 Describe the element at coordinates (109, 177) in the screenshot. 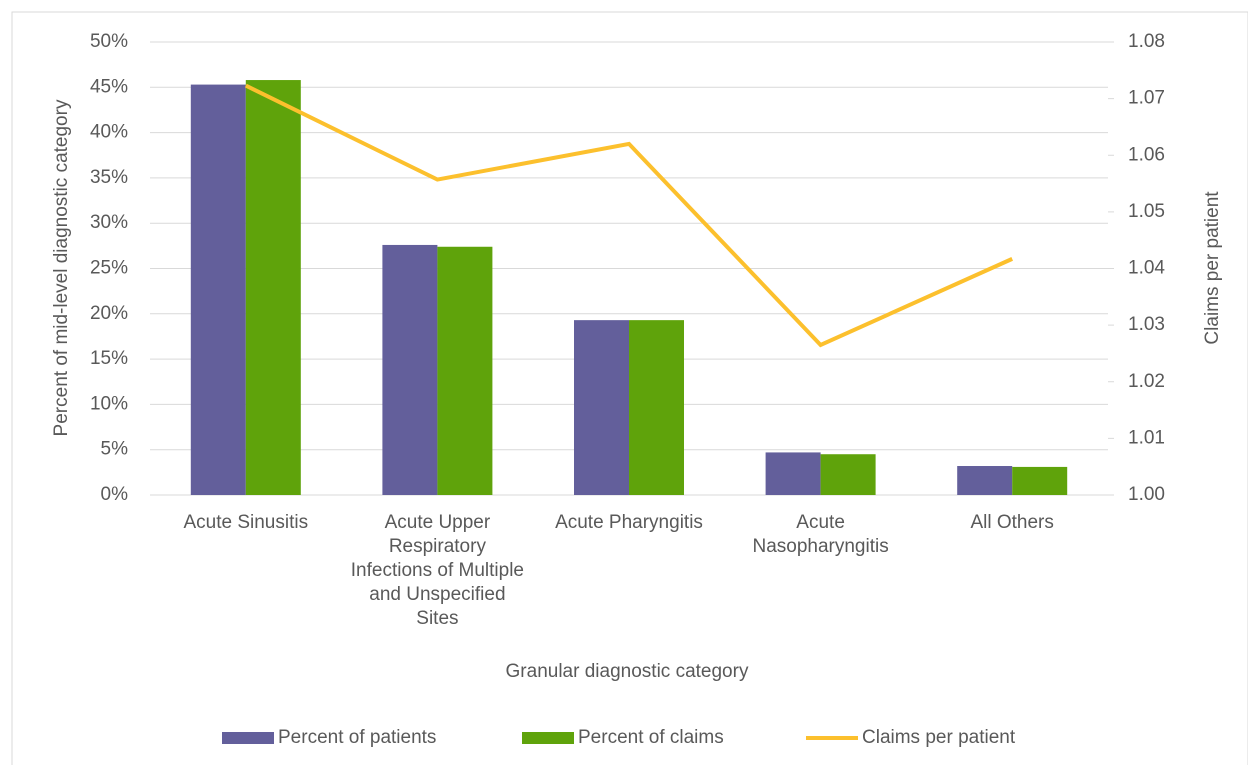

I see `y-tick-label: 35%` at that location.